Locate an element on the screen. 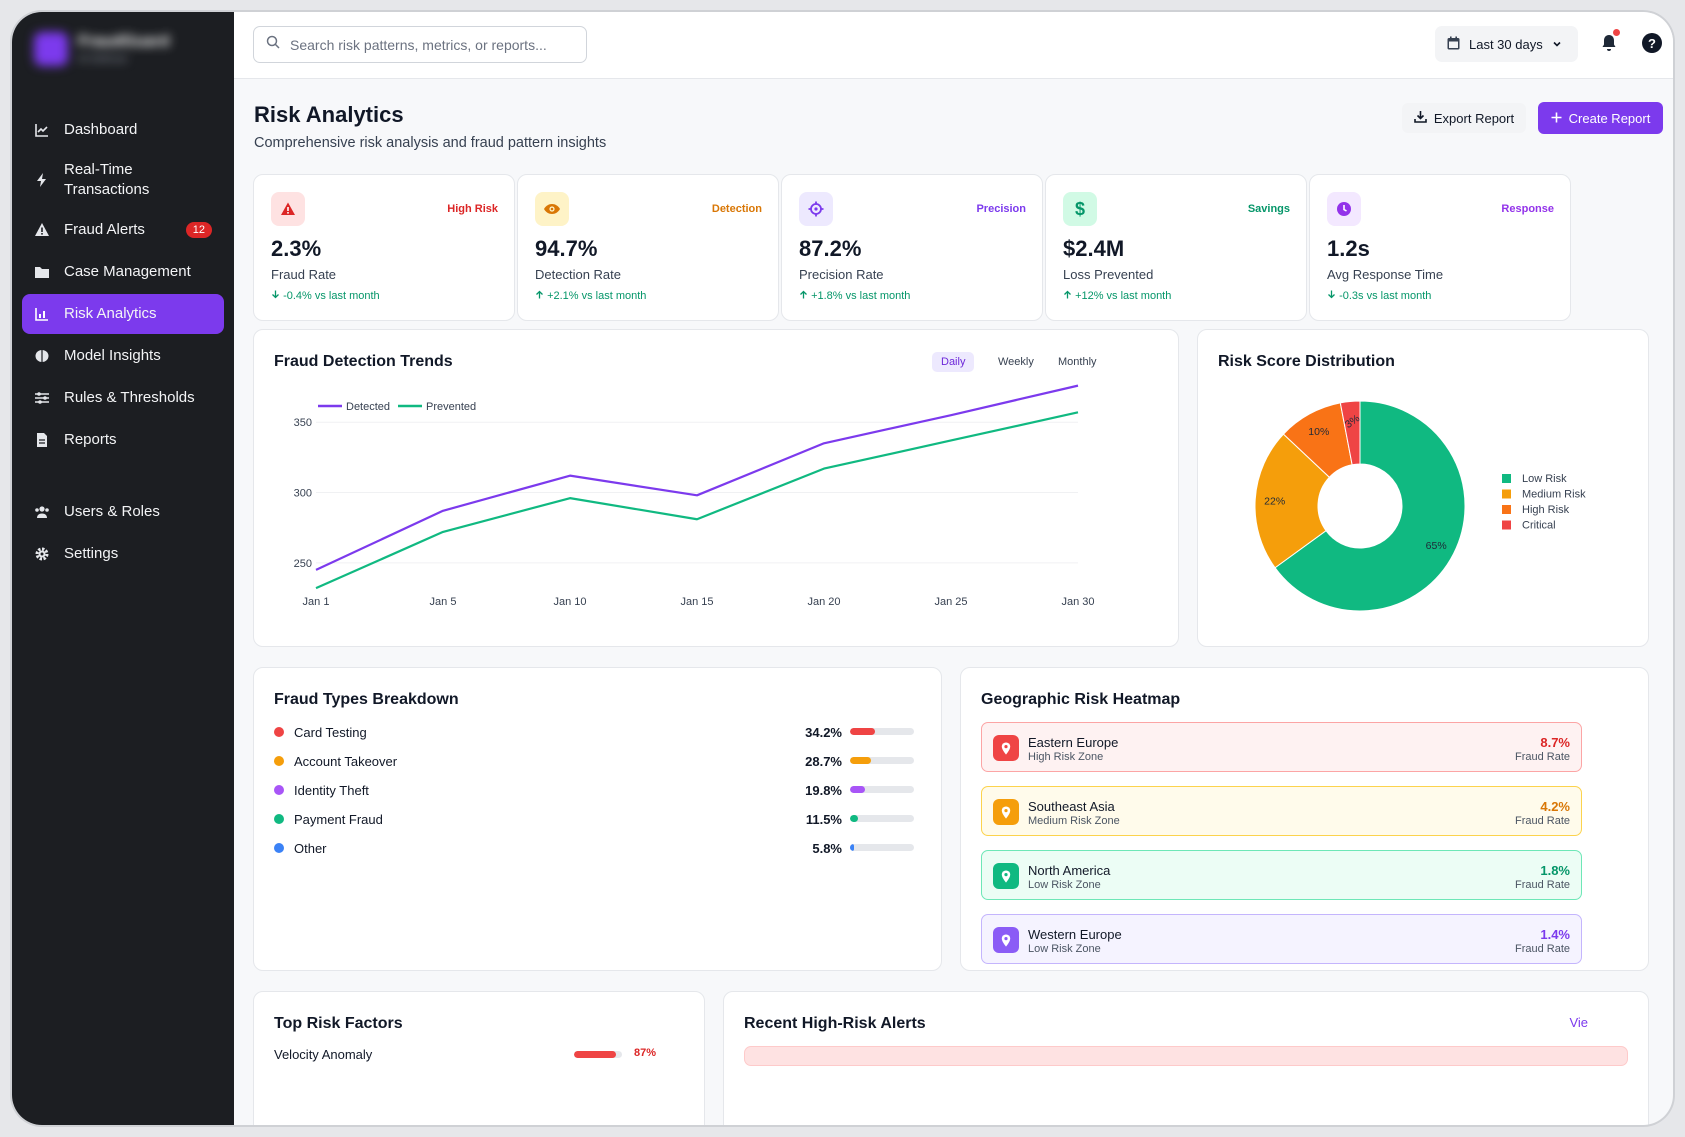  dollar-icon: $ is located at coordinates (1080, 209).